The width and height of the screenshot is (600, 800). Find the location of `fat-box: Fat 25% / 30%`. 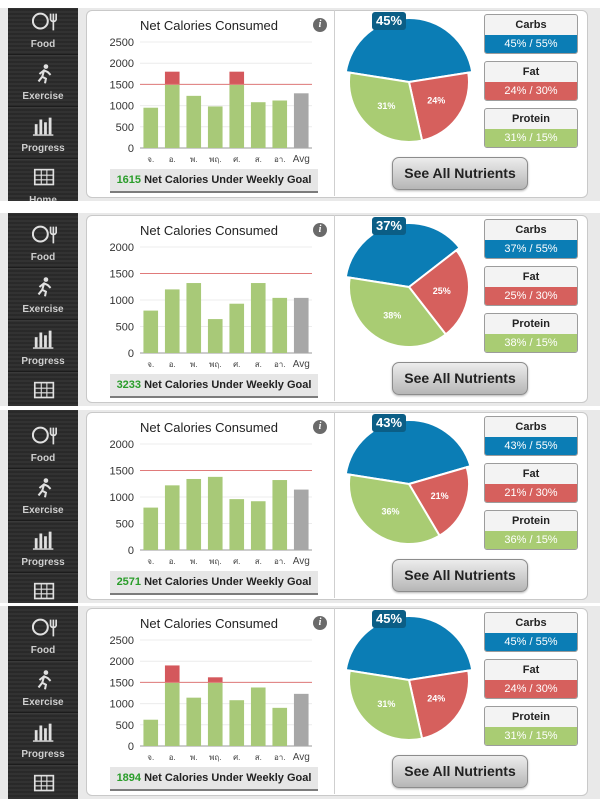

fat-box: Fat 25% / 30% is located at coordinates (531, 286).